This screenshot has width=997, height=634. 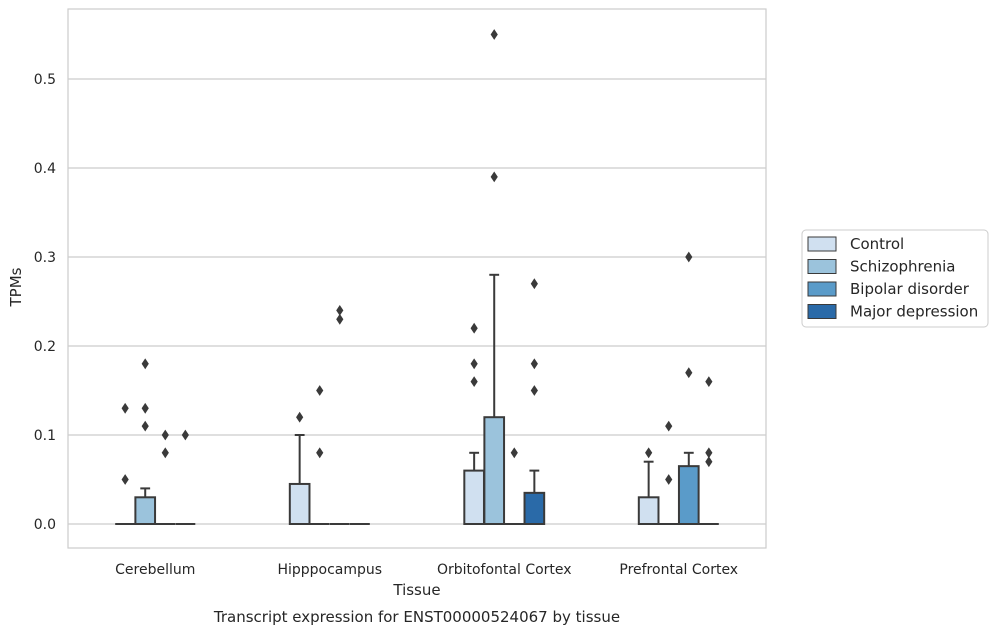 What do you see at coordinates (45, 169) in the screenshot?
I see `y-tick-label: 0.4` at bounding box center [45, 169].